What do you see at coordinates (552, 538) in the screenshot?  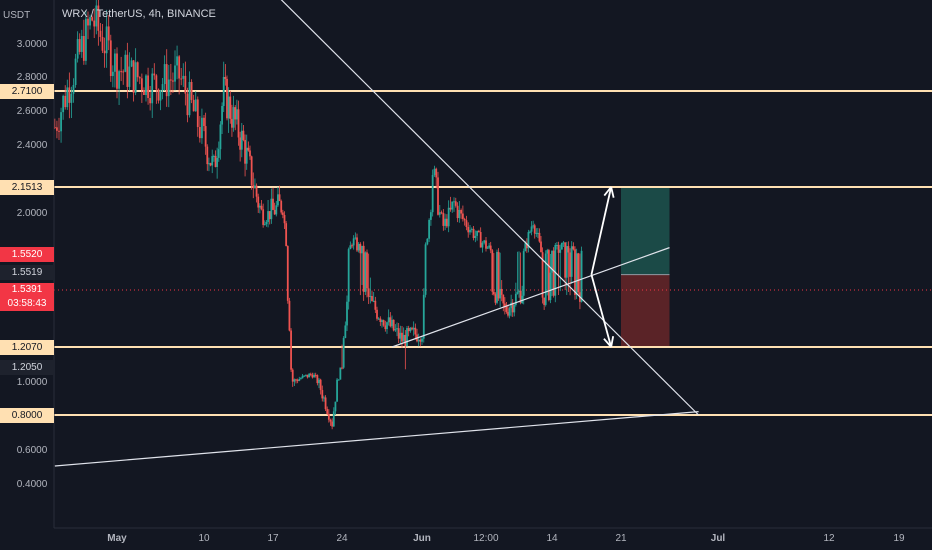 I see `x-tick-label: 14` at bounding box center [552, 538].